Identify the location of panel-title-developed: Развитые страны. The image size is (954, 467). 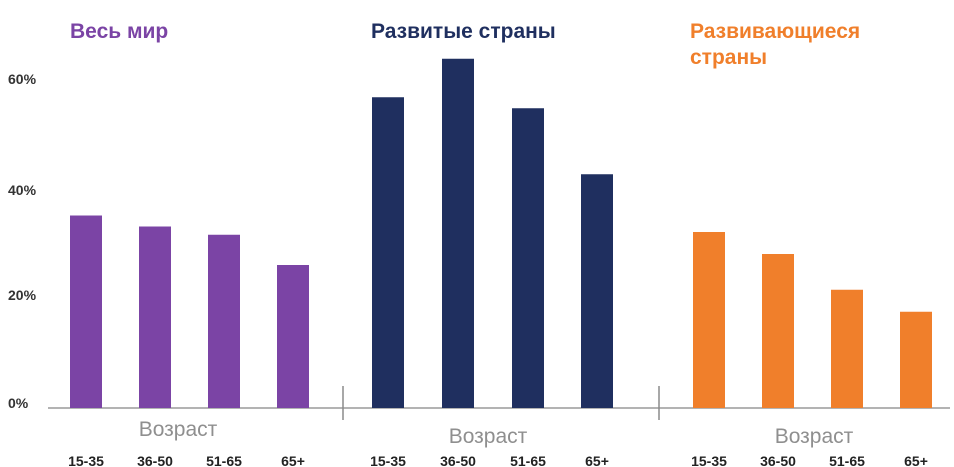
(463, 31).